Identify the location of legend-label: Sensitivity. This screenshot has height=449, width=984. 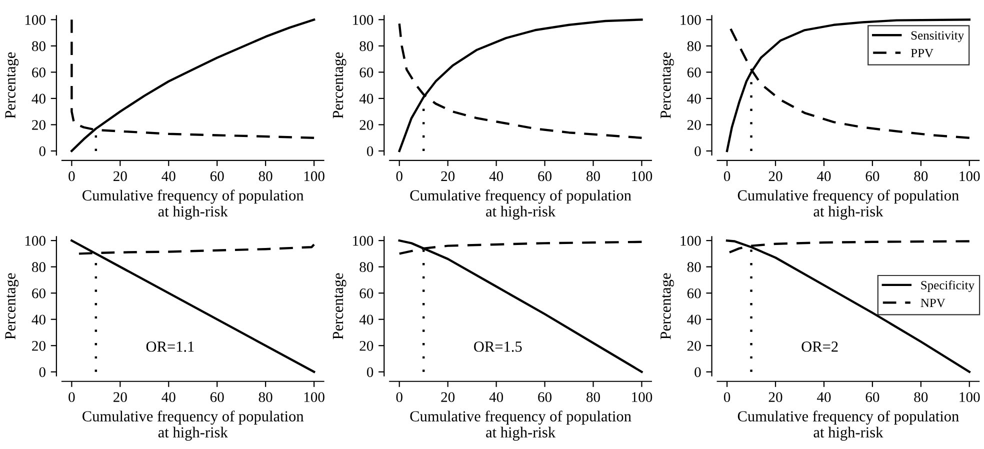
(937, 36).